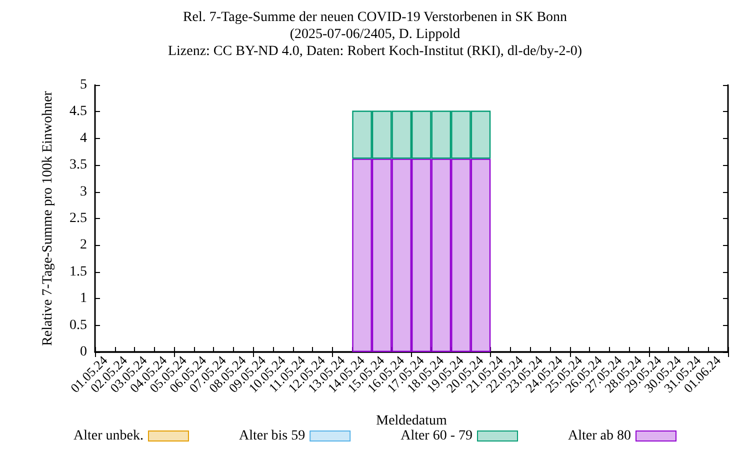 This screenshot has height=450, width=750. What do you see at coordinates (83, 352) in the screenshot?
I see `y-tick-label: 0` at bounding box center [83, 352].